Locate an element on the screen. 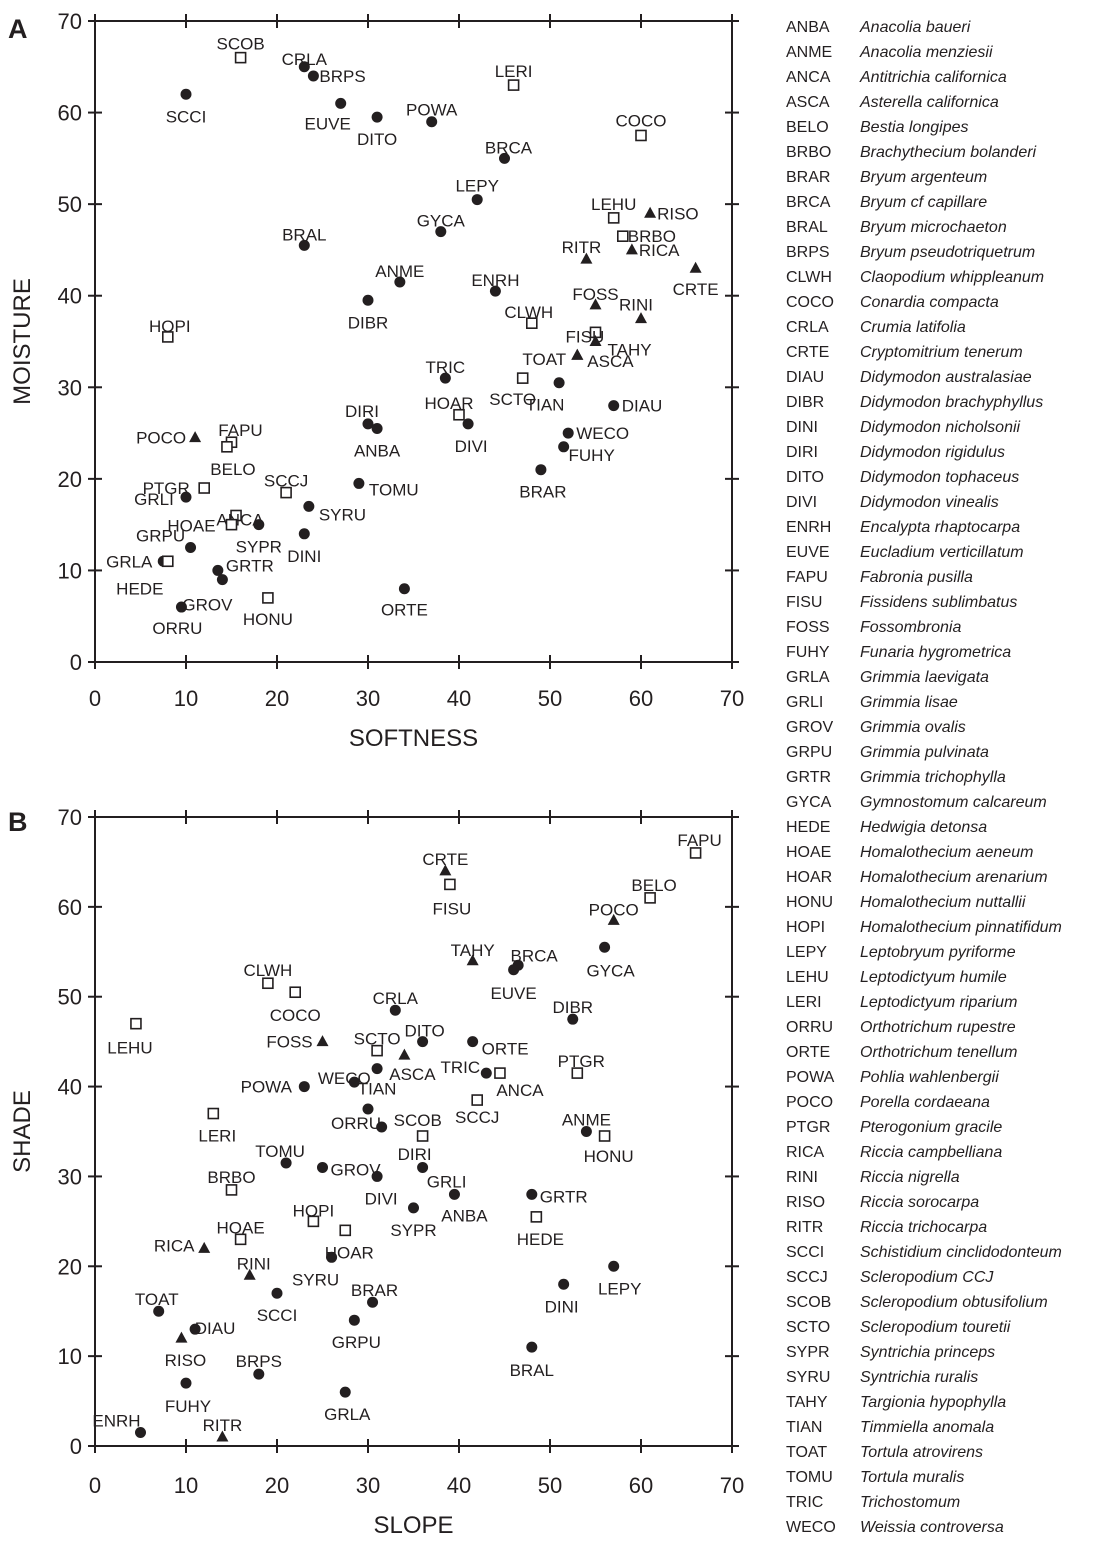 This screenshot has height=1544, width=1097. legend-code: SYRU is located at coordinates (808, 1377).